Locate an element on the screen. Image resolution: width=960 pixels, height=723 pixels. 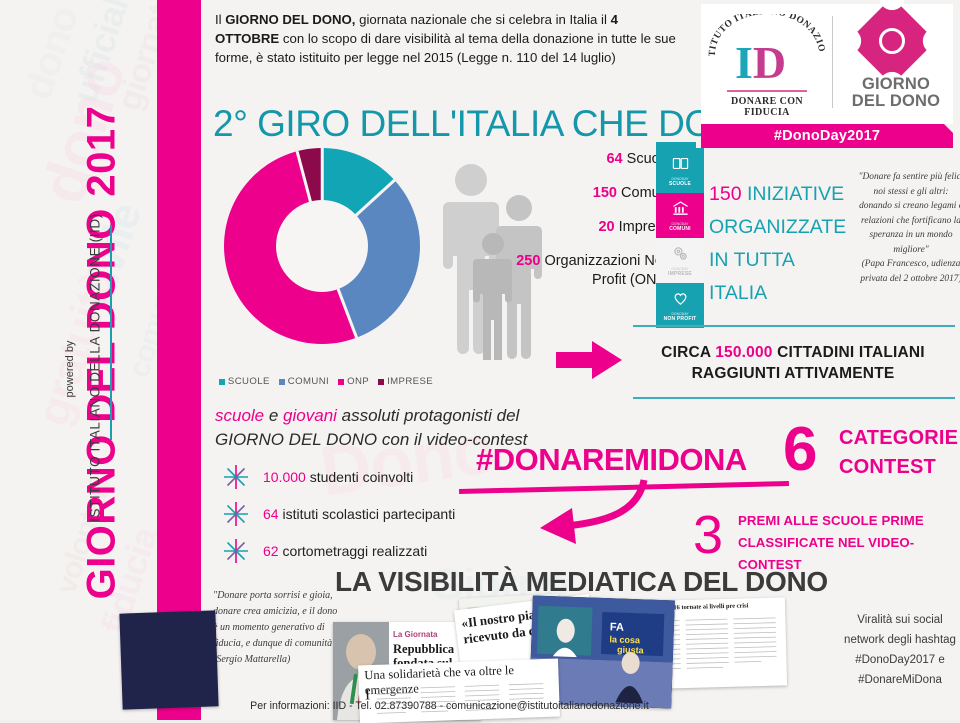
initiatives-line-2: ORGANIZZATE is located at coordinates (778, 227).